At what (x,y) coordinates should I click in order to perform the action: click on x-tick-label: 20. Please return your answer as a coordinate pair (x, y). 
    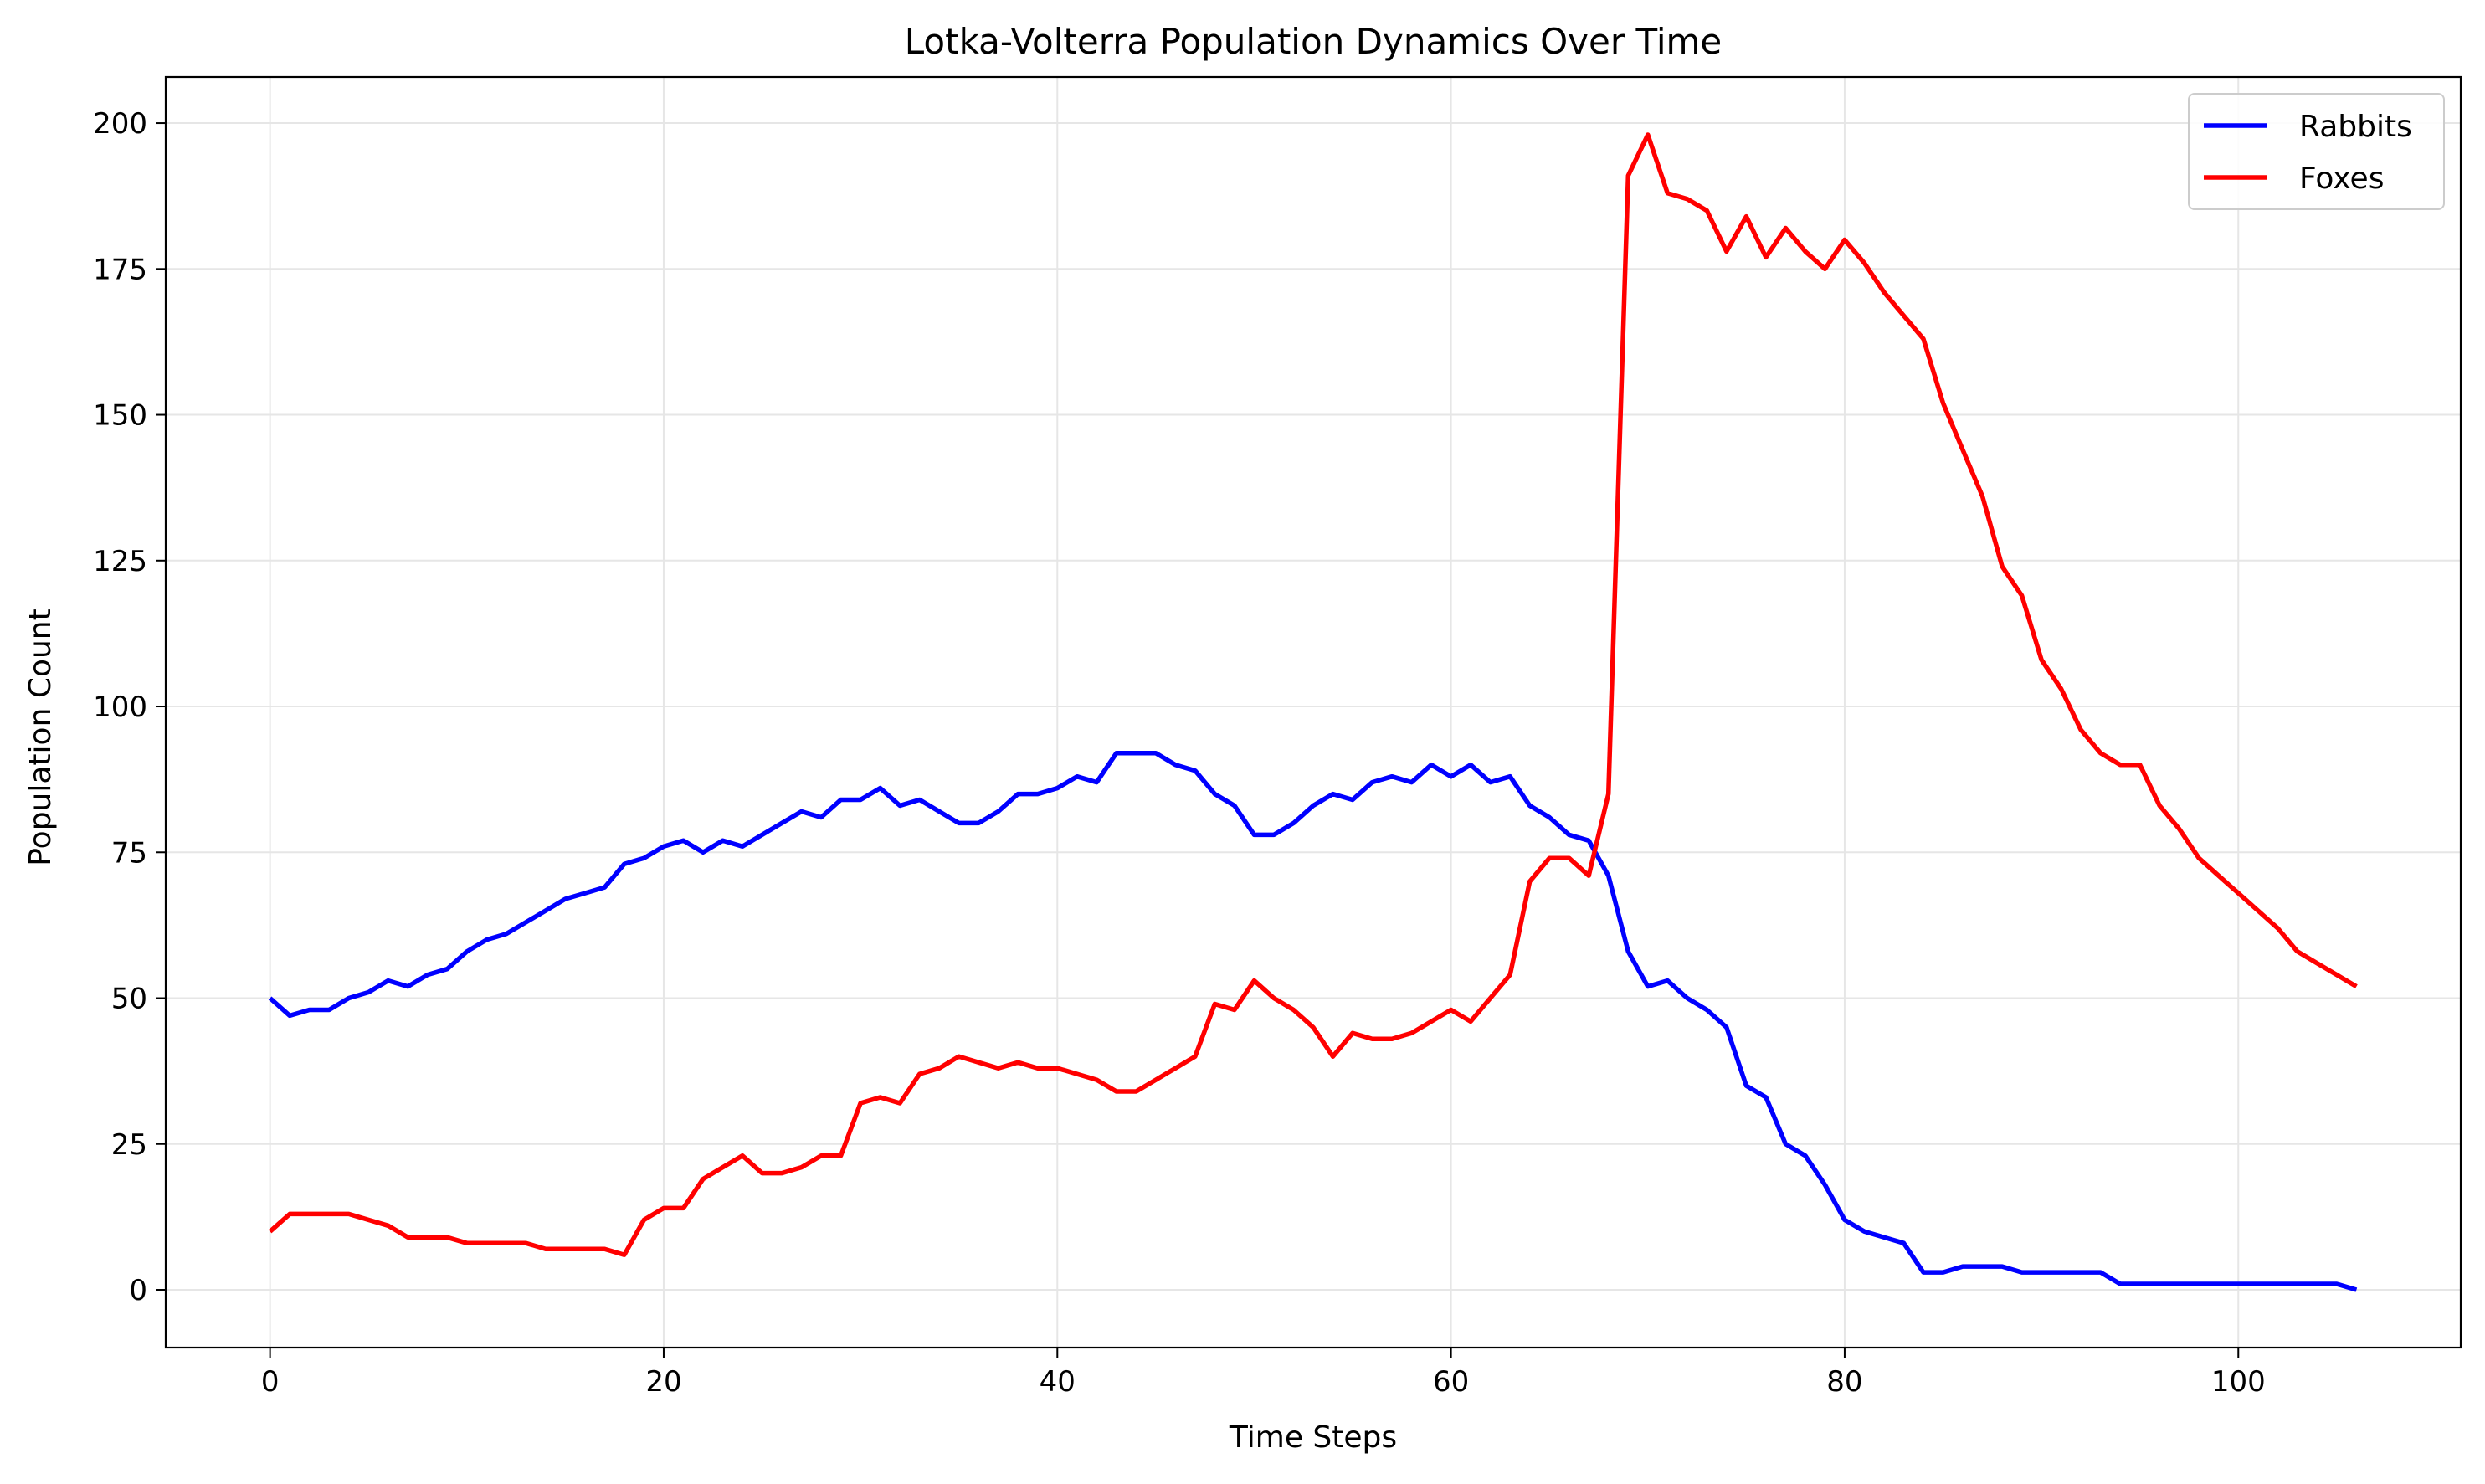
    Looking at the image, I should click on (663, 1382).